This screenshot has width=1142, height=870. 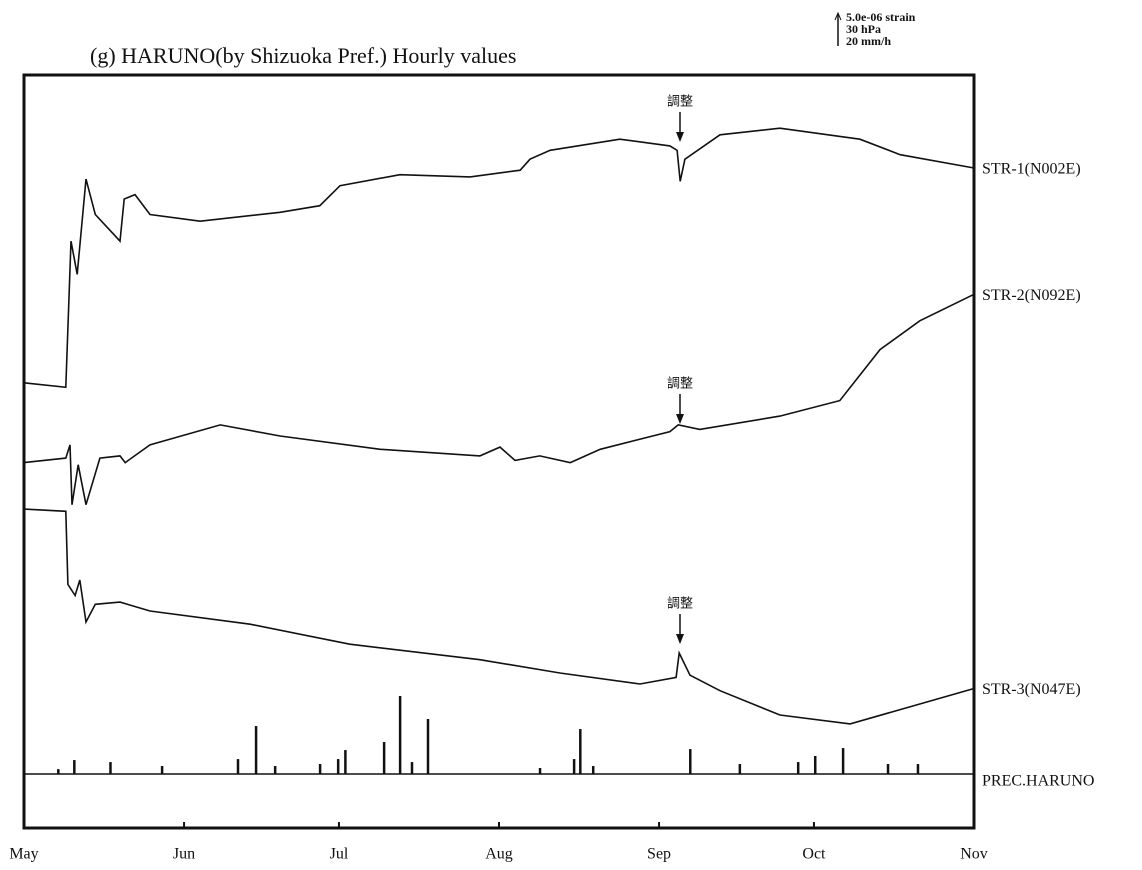 What do you see at coordinates (659, 854) in the screenshot?
I see `x-tick-label: Sep` at bounding box center [659, 854].